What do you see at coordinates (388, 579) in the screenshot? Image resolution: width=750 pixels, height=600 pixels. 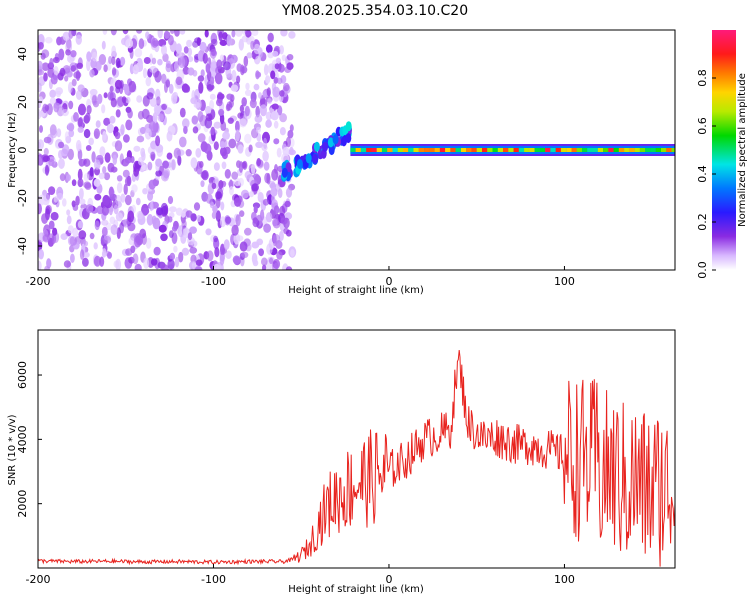 I see `x-tick-label: 0` at bounding box center [388, 579].